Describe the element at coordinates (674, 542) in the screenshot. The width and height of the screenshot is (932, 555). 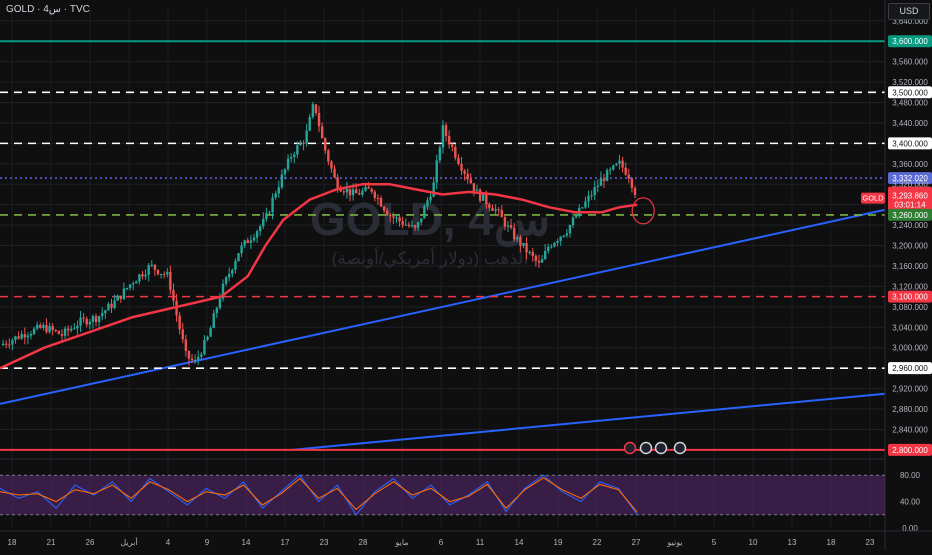
I see `time-tick-label: يونيو` at that location.